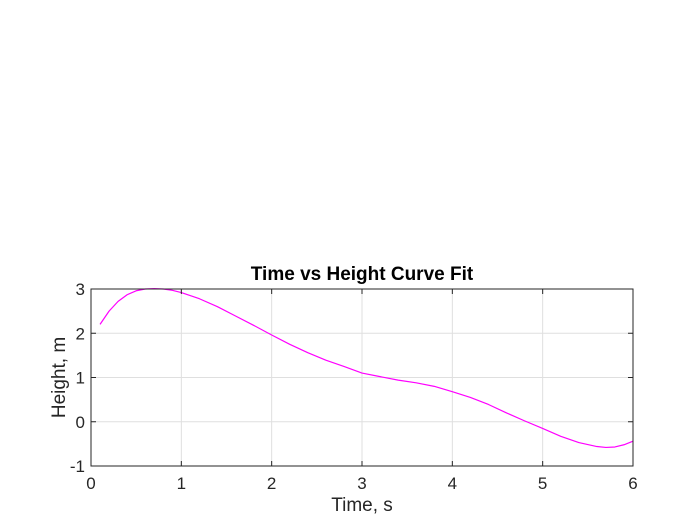 The height and width of the screenshot is (525, 700). Describe the element at coordinates (362, 274) in the screenshot. I see `chart-title: Time vs Height Curve Fit` at that location.